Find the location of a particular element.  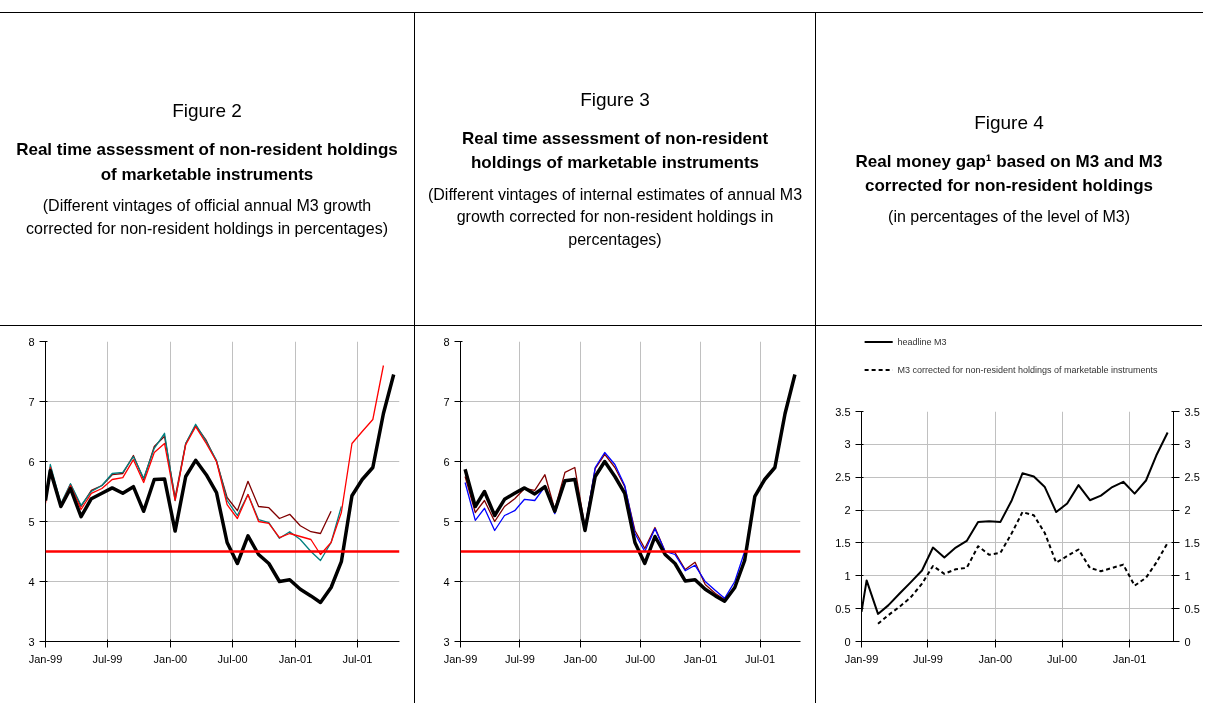

y-tick-label: 3.5 is located at coordinates (843, 411).